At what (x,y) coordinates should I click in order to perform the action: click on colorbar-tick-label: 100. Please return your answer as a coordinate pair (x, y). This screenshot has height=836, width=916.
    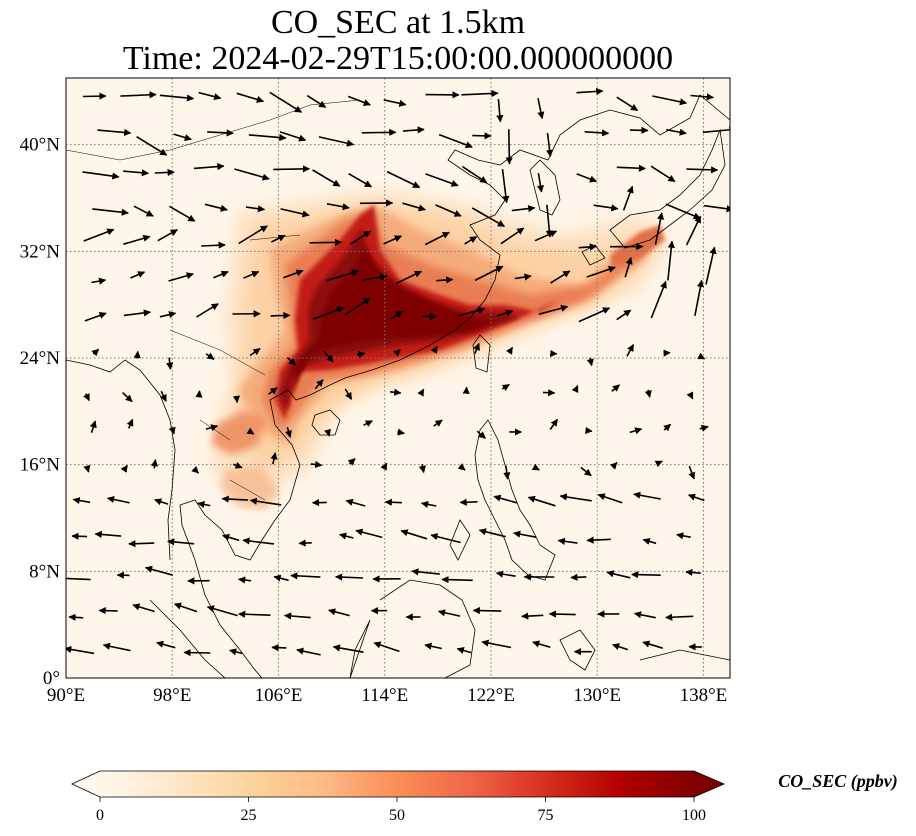
    Looking at the image, I should click on (694, 815).